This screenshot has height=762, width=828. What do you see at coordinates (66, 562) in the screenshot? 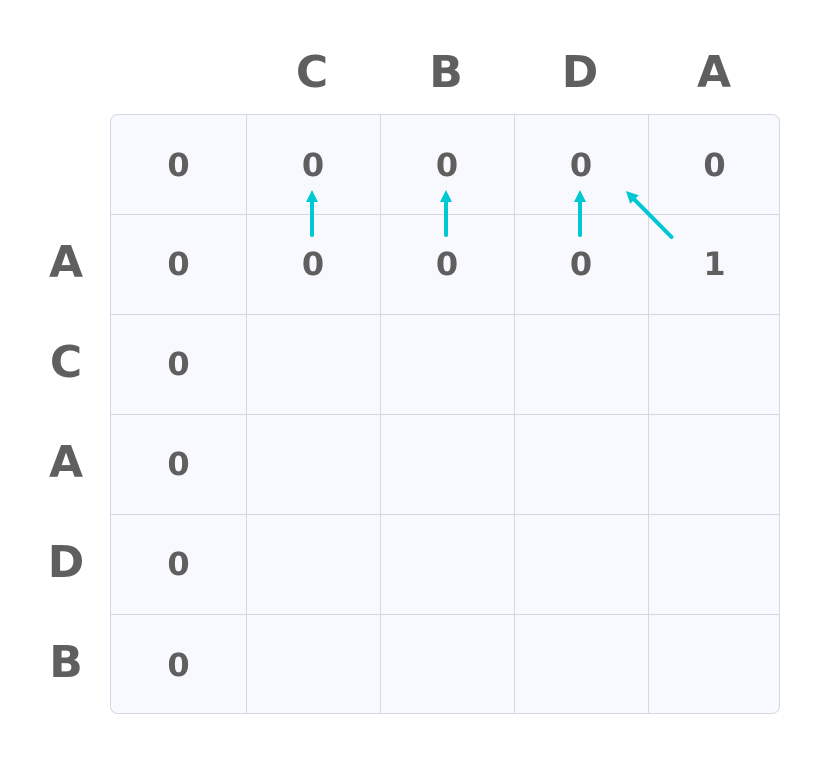
I see `row-header: D` at bounding box center [66, 562].